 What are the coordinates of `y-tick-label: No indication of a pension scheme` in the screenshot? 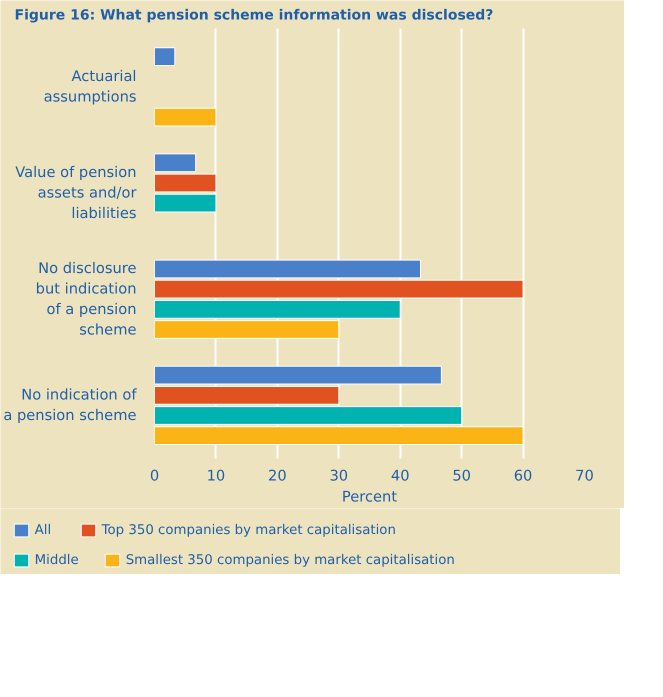 It's located at (70, 405).